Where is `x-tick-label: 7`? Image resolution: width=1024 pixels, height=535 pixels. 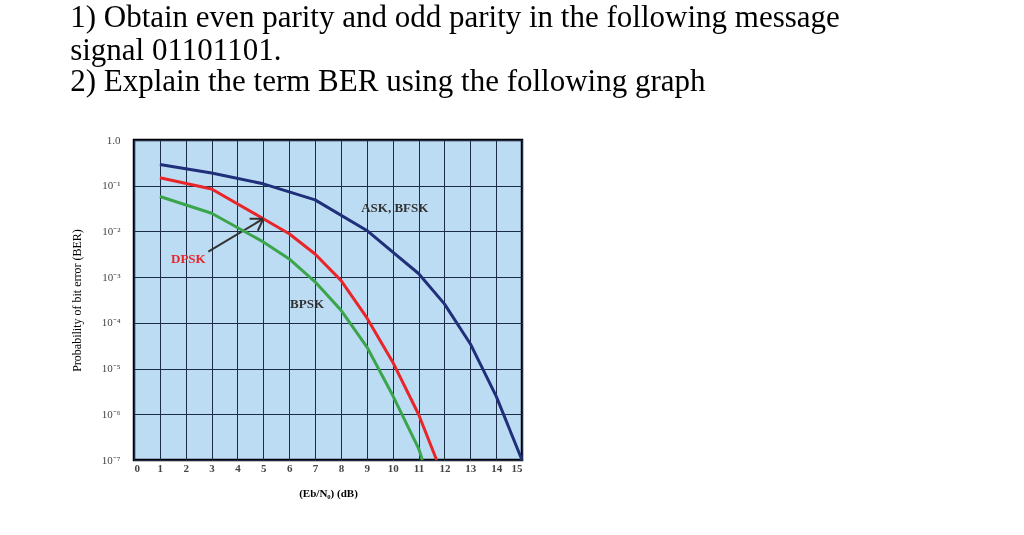 x-tick-label: 7 is located at coordinates (315, 467).